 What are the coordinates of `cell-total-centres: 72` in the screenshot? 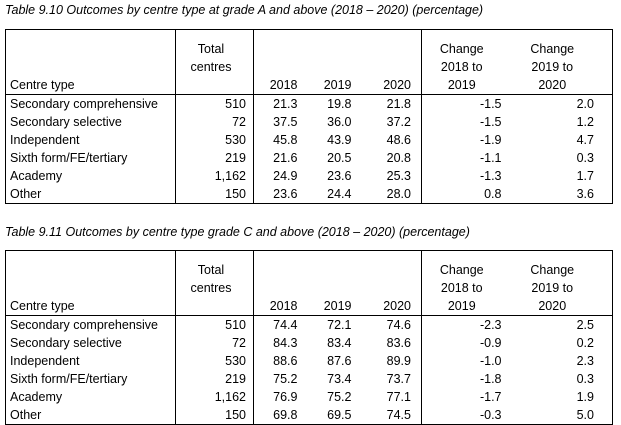 It's located at (214, 122).